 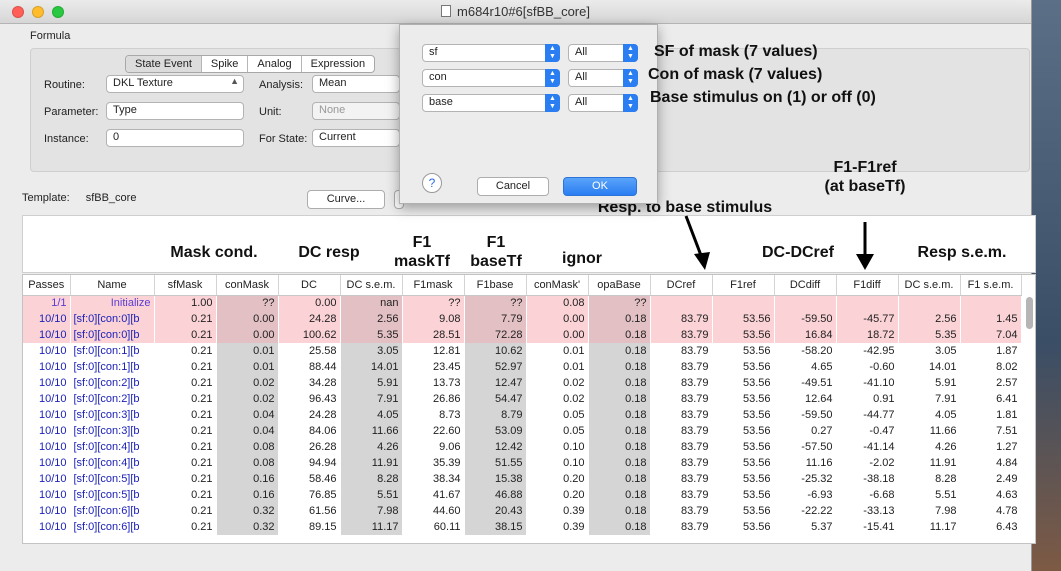 I want to click on column-header: conMask', so click(x=557, y=285).